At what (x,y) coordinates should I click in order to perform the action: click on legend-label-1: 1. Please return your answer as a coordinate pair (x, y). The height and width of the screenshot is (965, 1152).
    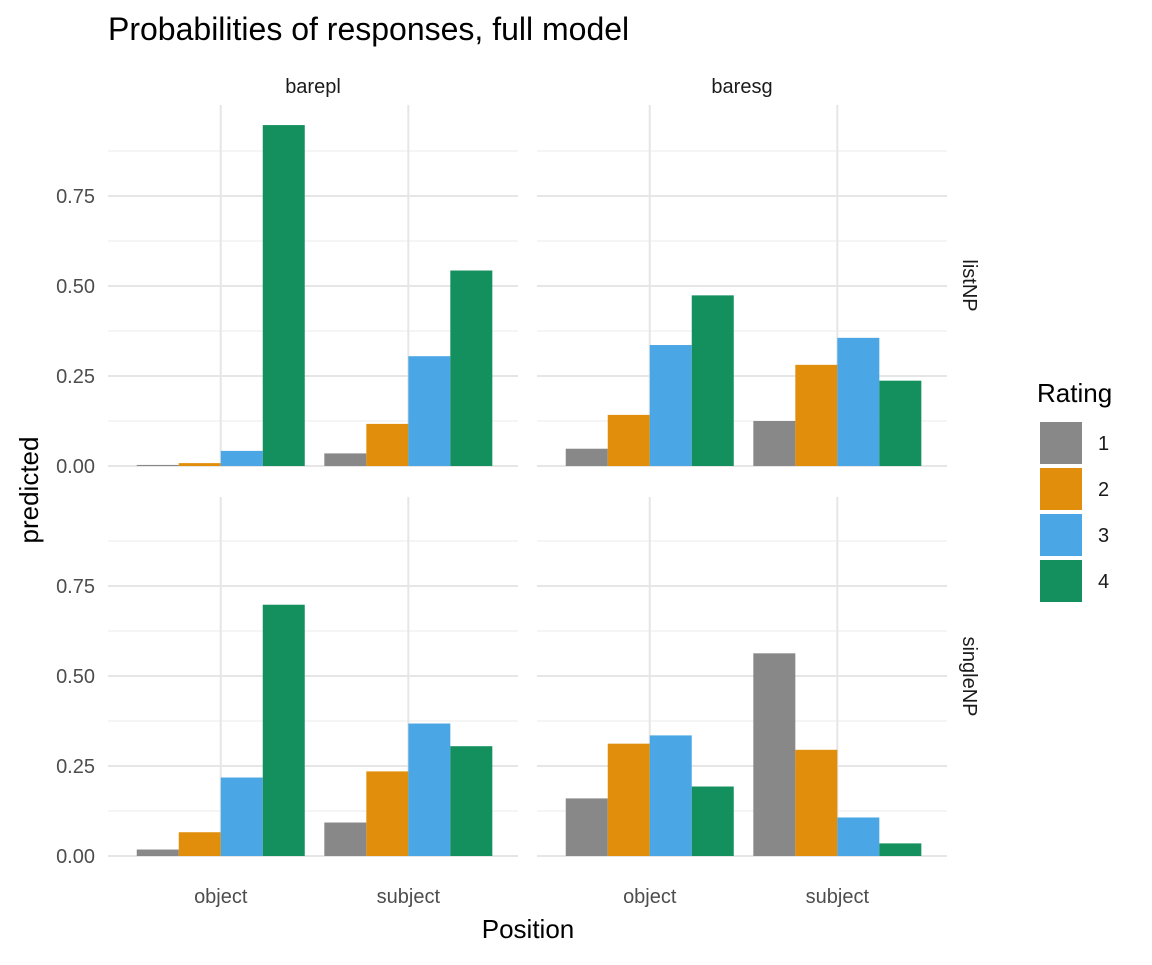
    Looking at the image, I should click on (1103, 444).